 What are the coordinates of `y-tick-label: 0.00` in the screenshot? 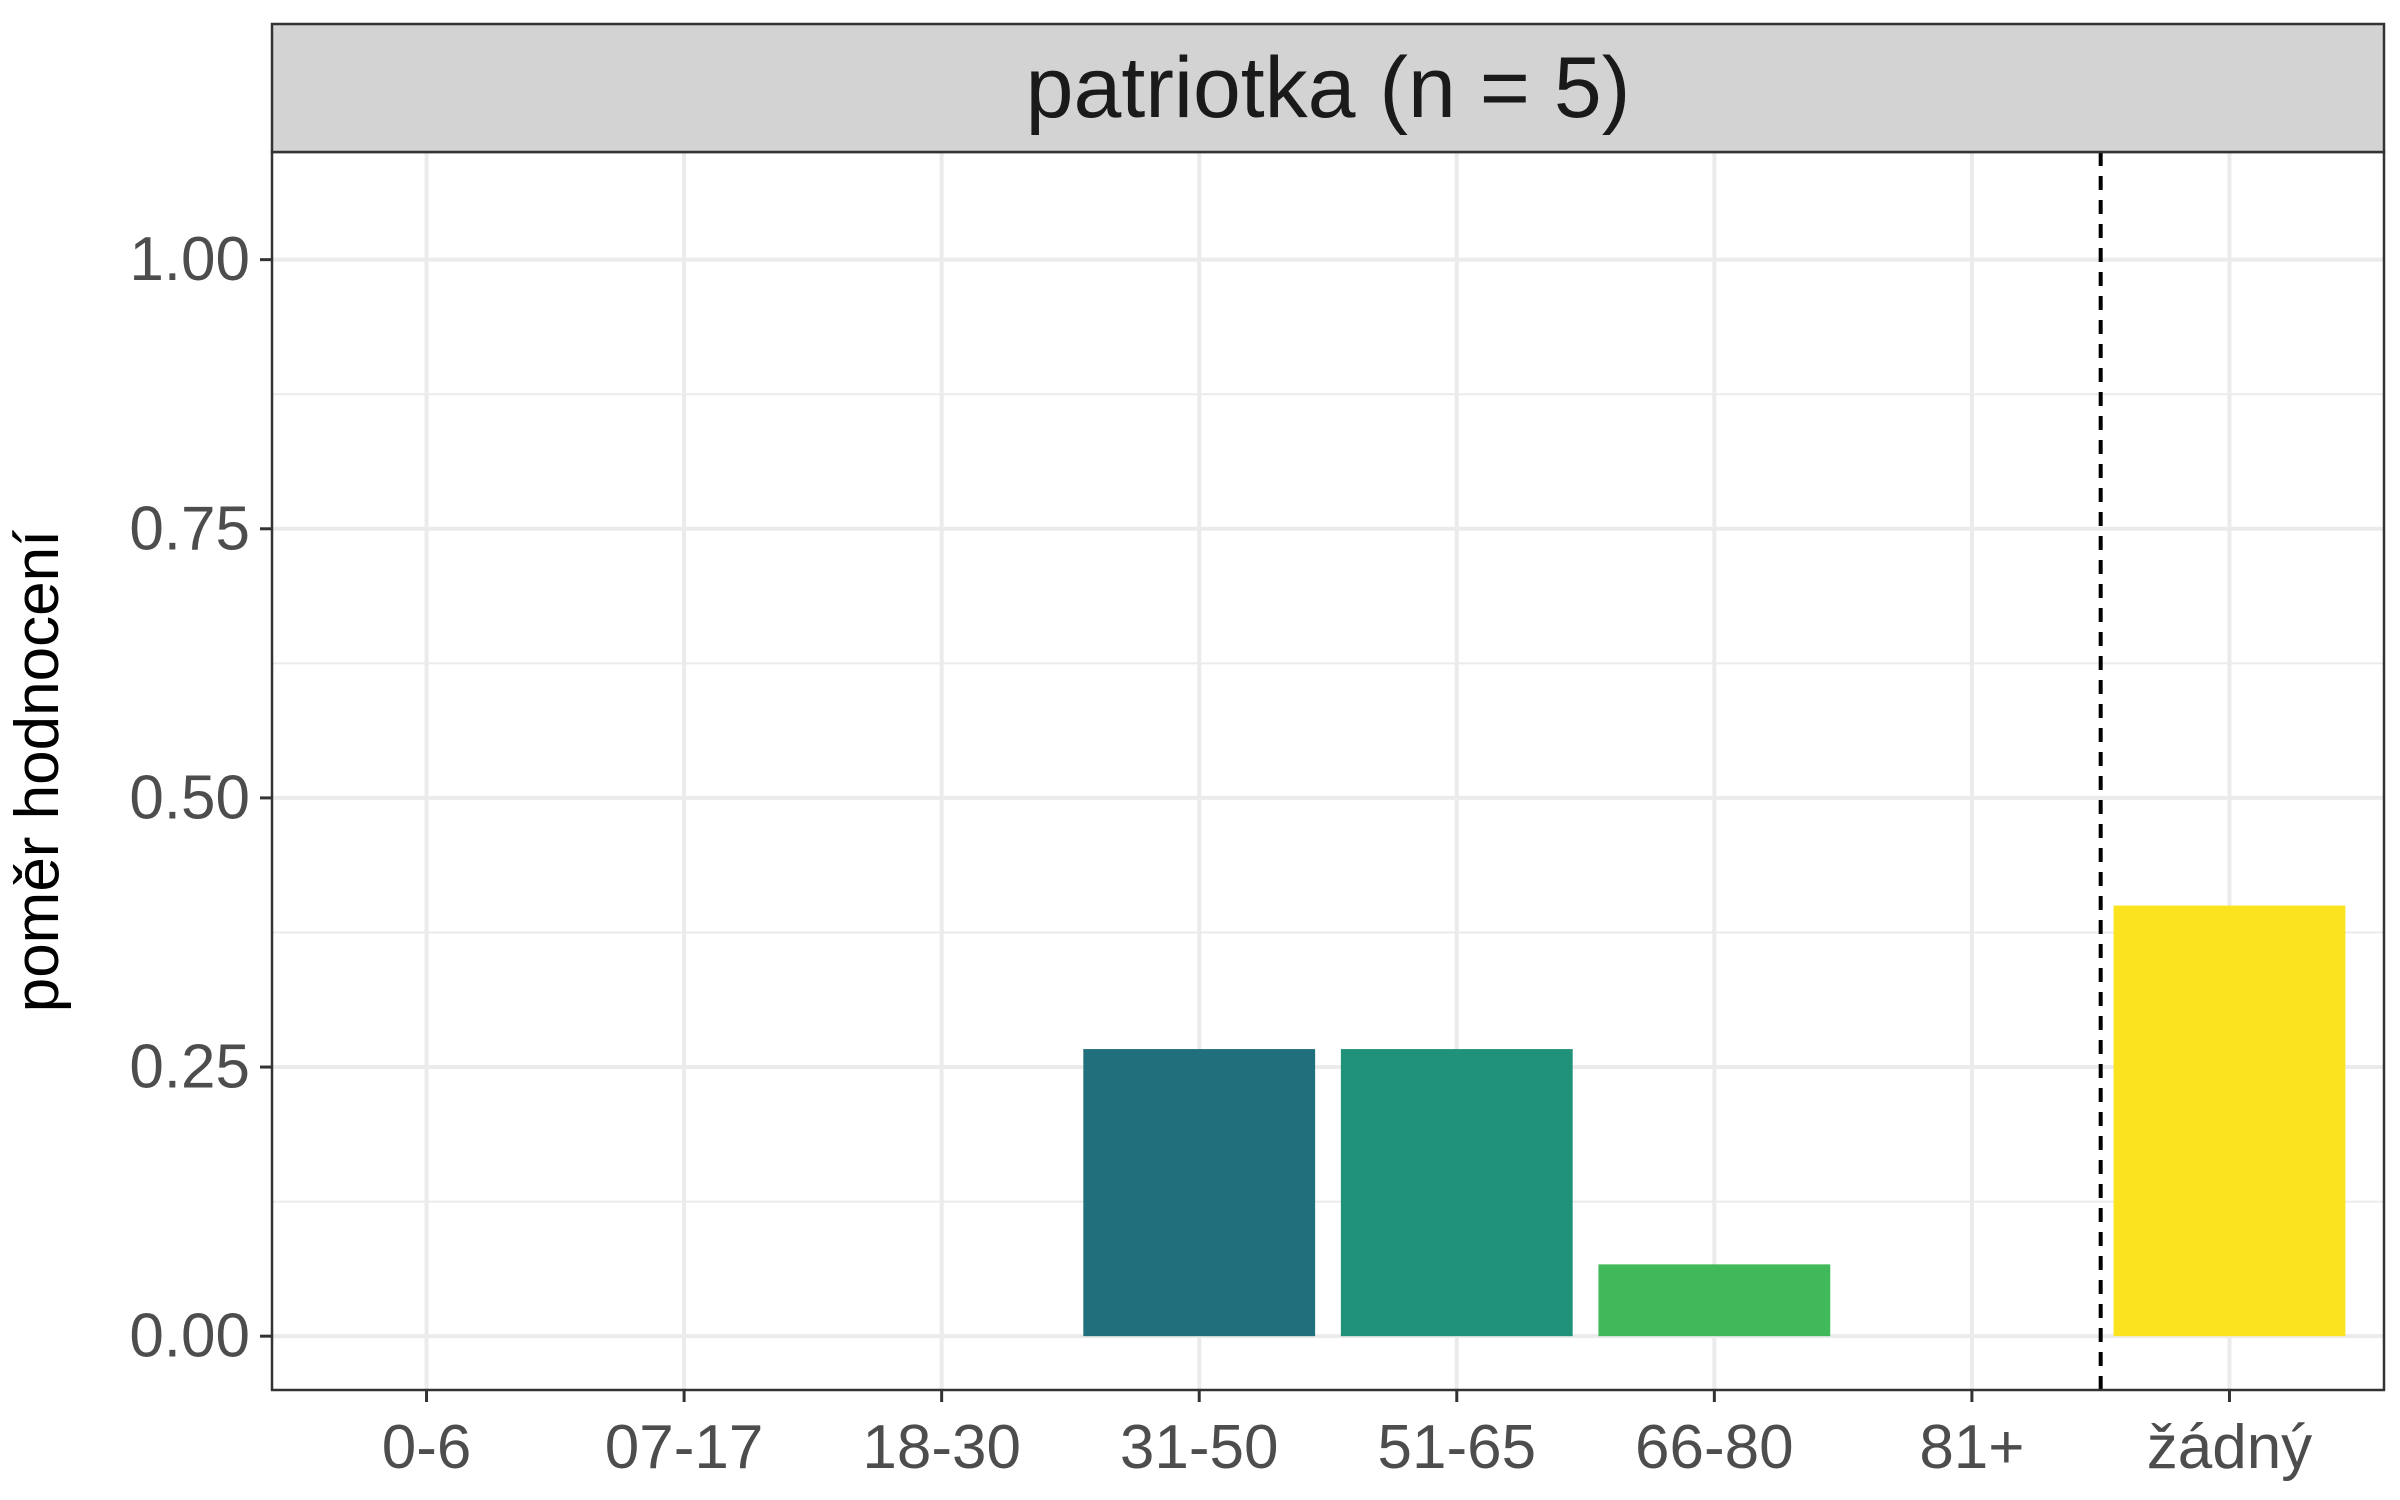 It's located at (189, 1336).